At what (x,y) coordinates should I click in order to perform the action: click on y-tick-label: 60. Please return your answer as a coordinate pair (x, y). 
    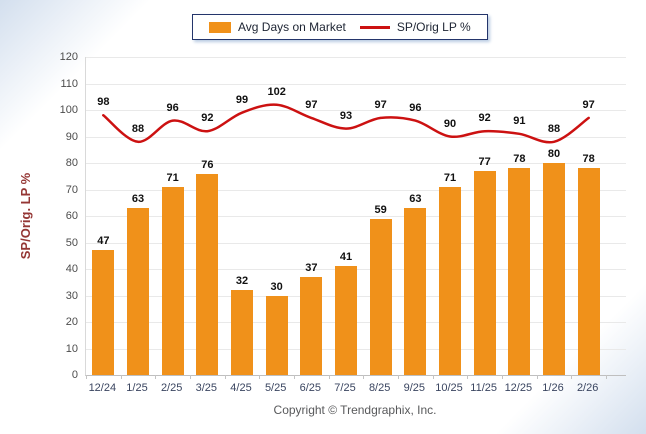
    Looking at the image, I should click on (71, 216).